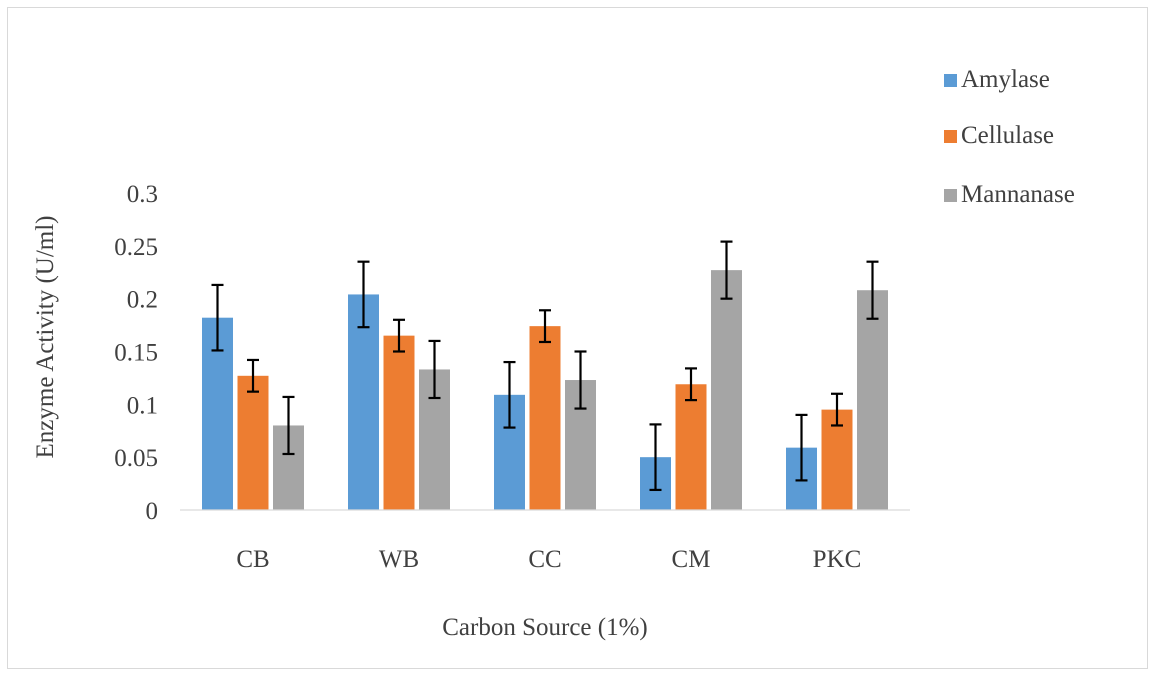 Image resolution: width=1154 pixels, height=675 pixels. I want to click on x-axis-tick-labels: CB WB CC CM PKC, so click(548, 559).